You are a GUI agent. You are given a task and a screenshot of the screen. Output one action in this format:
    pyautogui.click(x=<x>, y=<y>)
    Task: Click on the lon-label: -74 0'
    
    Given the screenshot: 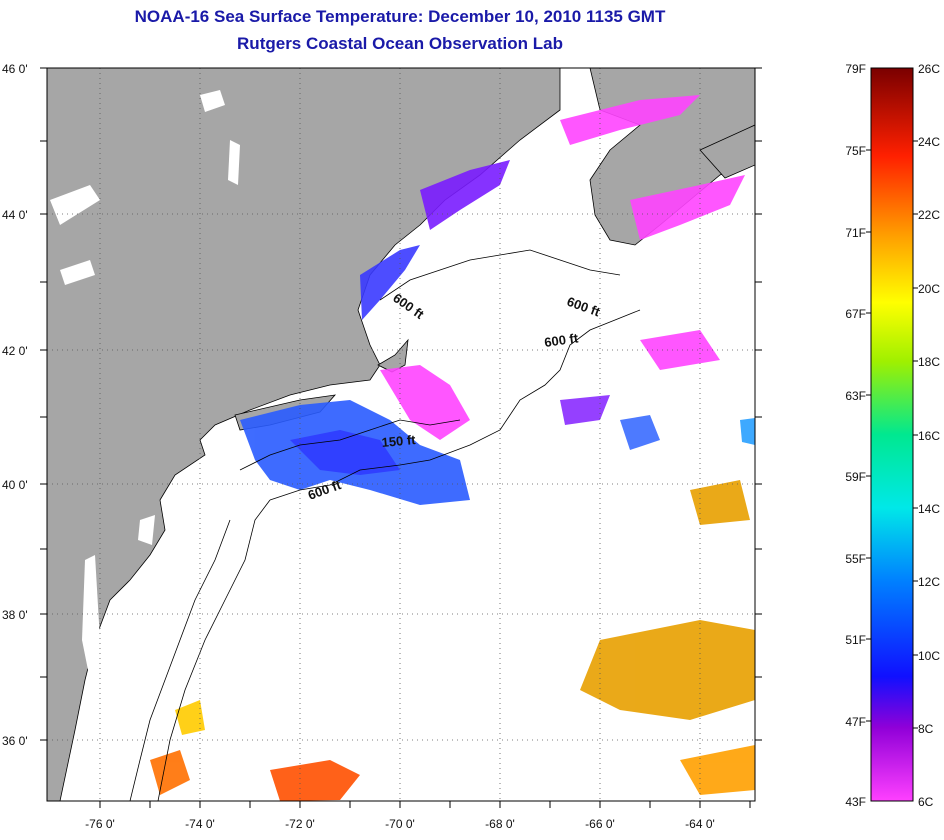 What is the action you would take?
    pyautogui.click(x=200, y=824)
    